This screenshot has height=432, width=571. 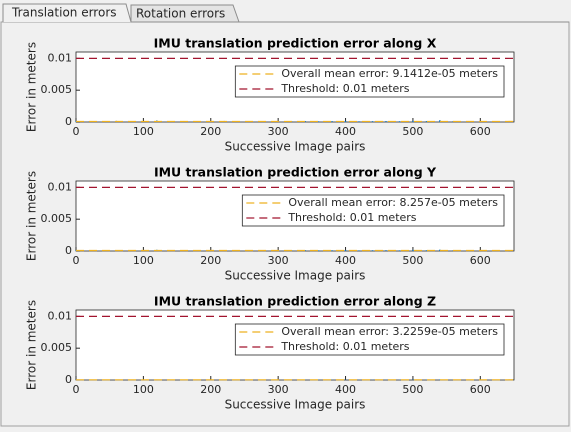 I want to click on legend-label: Overall mean error: 9.1412e-05 meters, so click(x=389, y=73).